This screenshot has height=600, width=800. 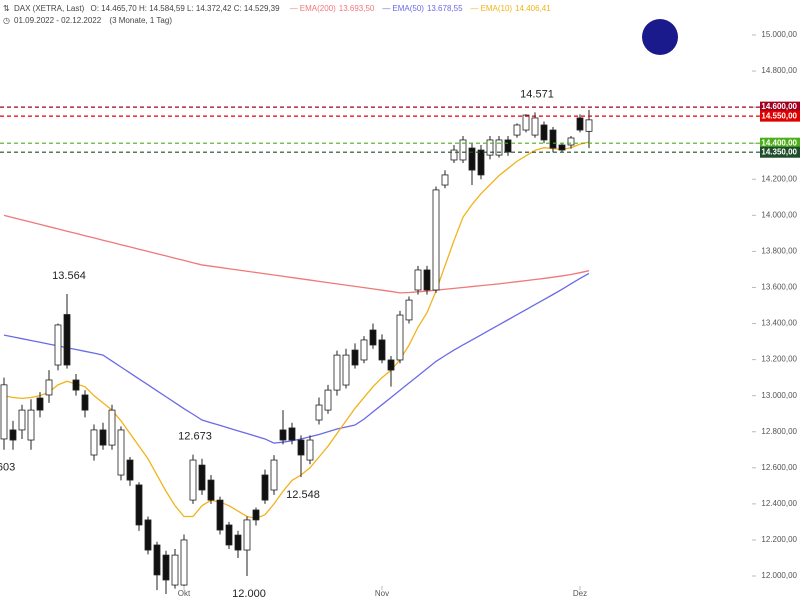 I want to click on price-annotation: 12.548, so click(x=303, y=495).